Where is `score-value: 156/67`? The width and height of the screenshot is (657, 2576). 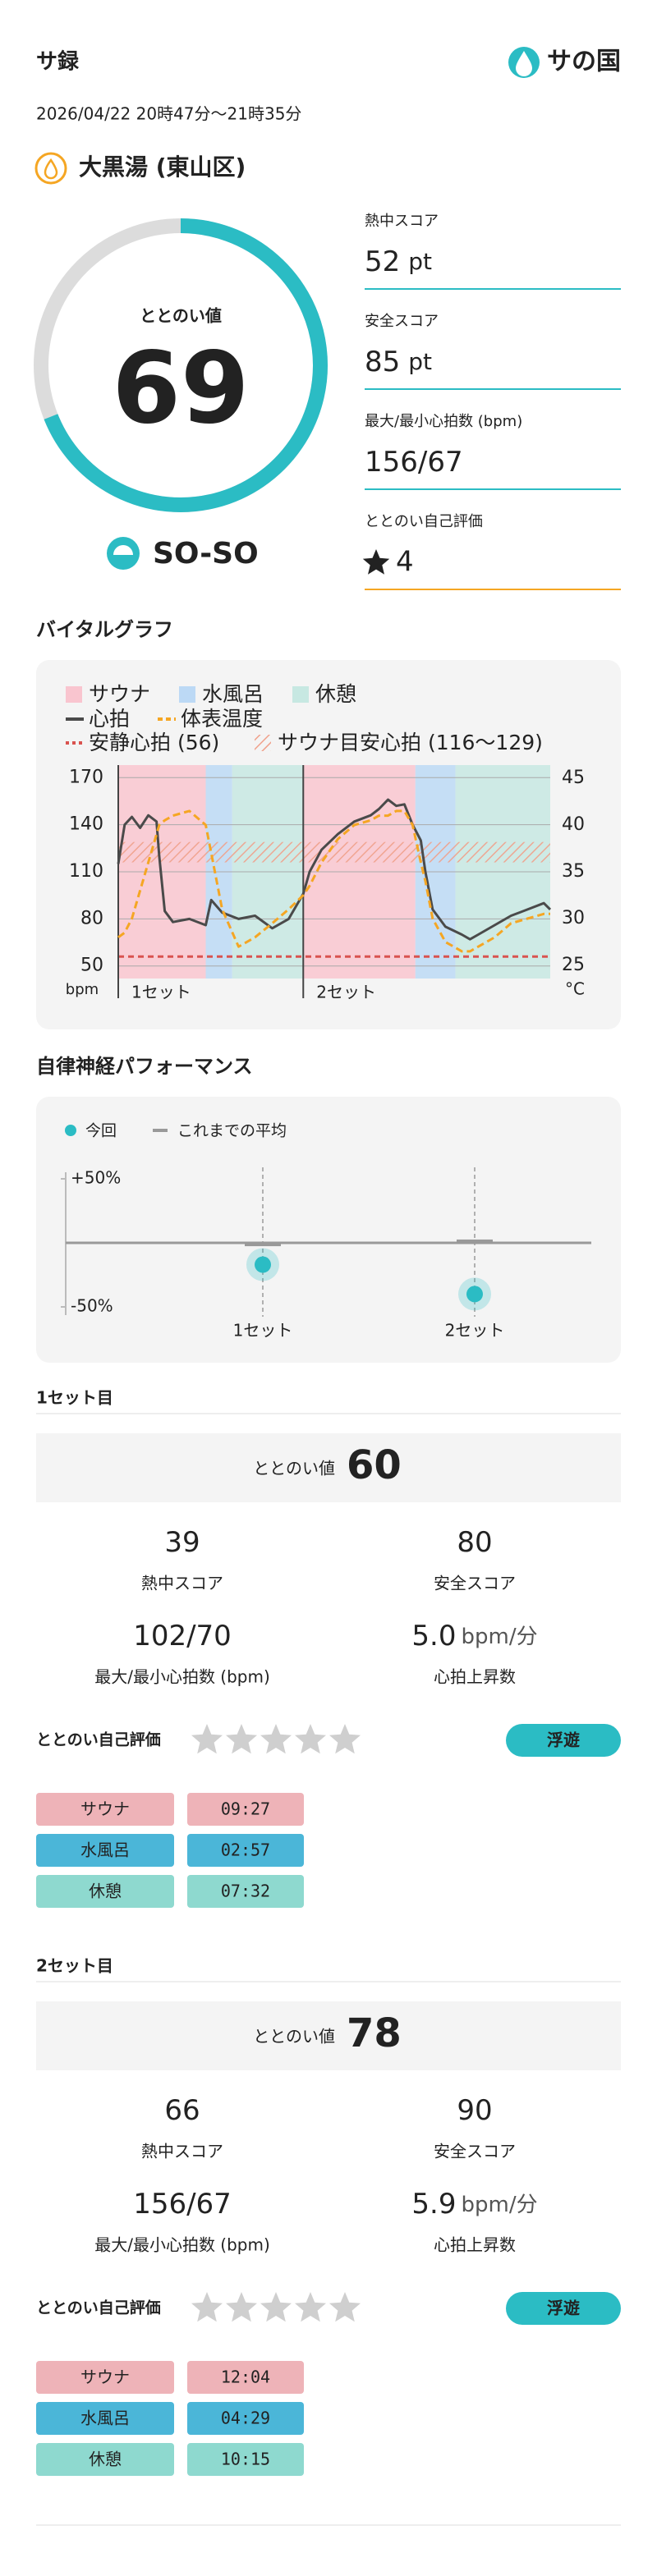
score-value: 156/67 is located at coordinates (414, 462).